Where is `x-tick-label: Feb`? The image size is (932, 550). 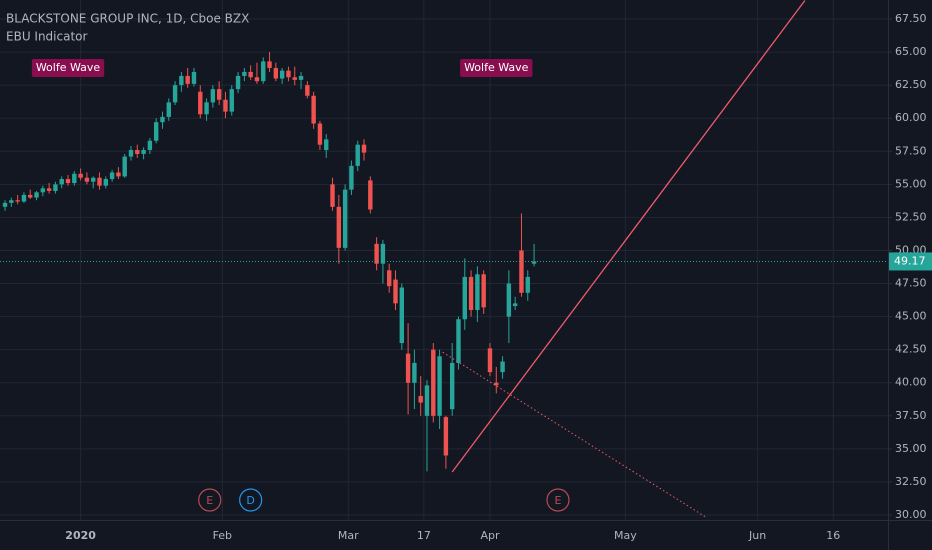
x-tick-label: Feb is located at coordinates (222, 535).